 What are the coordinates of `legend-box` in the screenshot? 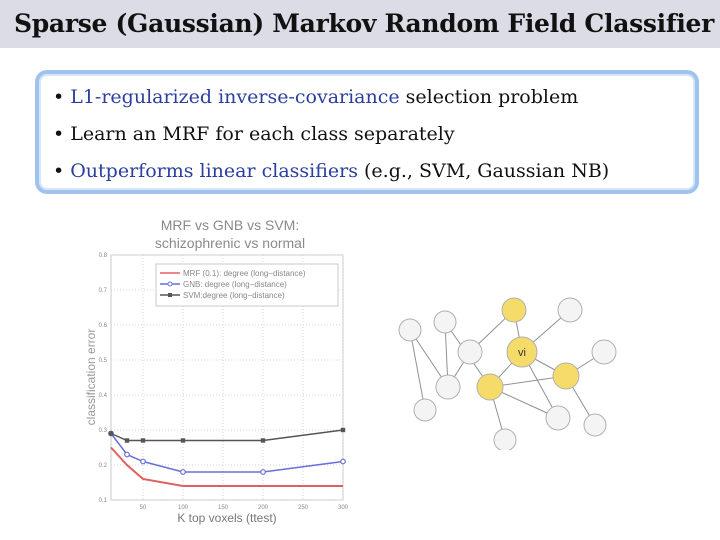 It's located at (247, 285).